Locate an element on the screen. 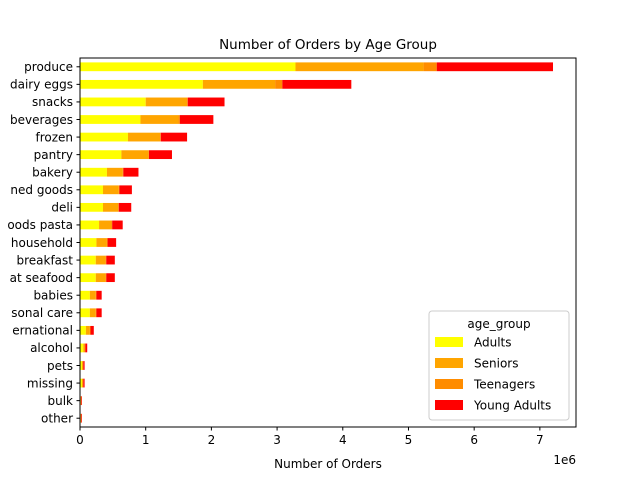  y-tick-label: breakfast is located at coordinates (44, 260).